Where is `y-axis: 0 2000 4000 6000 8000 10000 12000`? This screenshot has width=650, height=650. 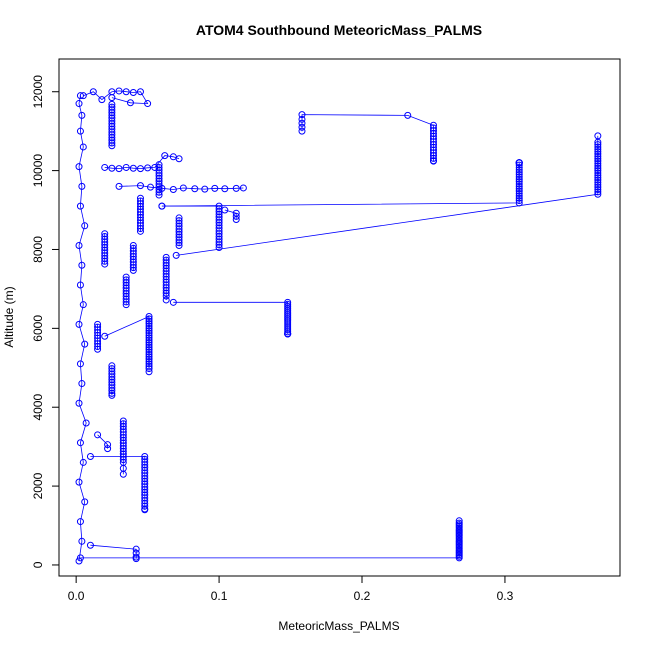
y-axis: 0 2000 4000 6000 8000 10000 12000 is located at coordinates (45, 321).